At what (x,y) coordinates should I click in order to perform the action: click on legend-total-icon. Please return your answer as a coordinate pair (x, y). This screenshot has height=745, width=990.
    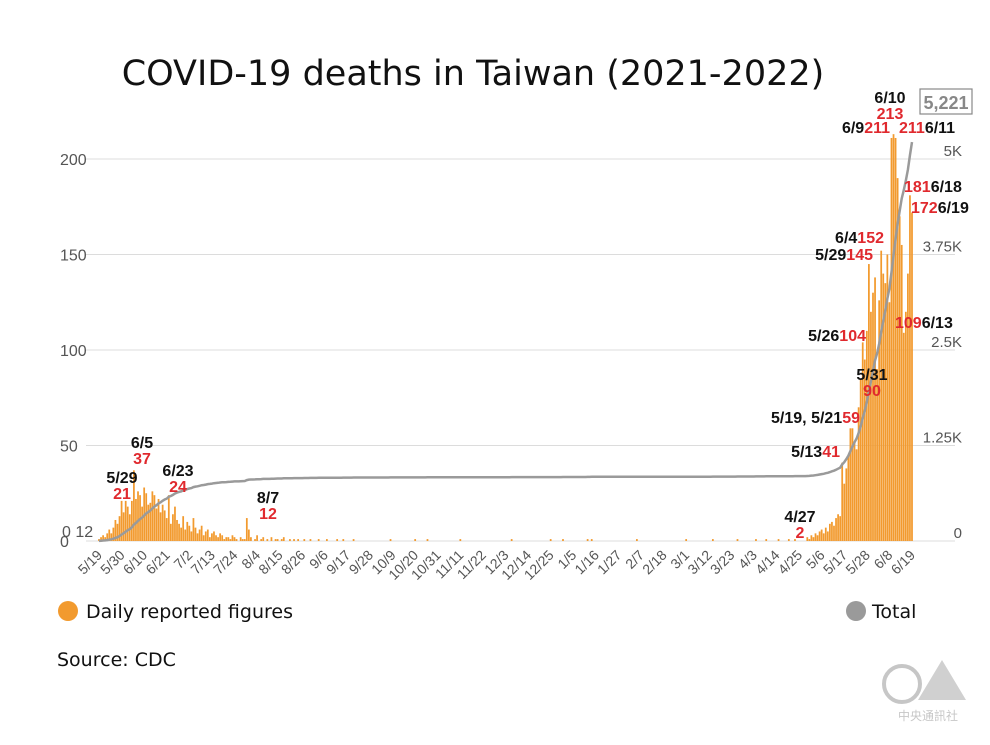
    Looking at the image, I should click on (856, 611).